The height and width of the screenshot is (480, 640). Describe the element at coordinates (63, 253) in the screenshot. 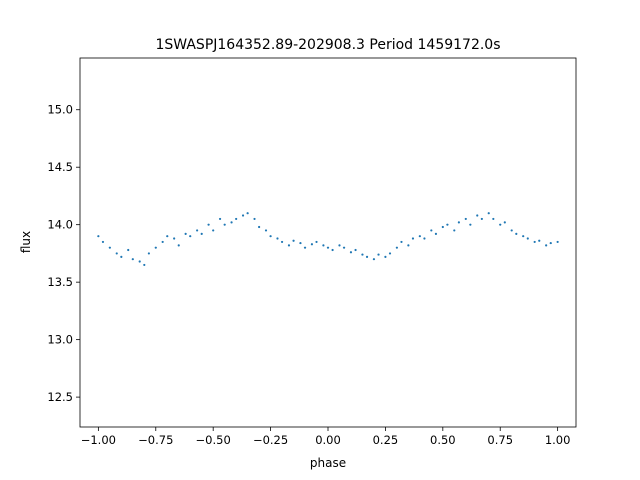

I see `y-axis-ticks: 12.5 13.0 13.5 14.0 14.5 15.0` at that location.